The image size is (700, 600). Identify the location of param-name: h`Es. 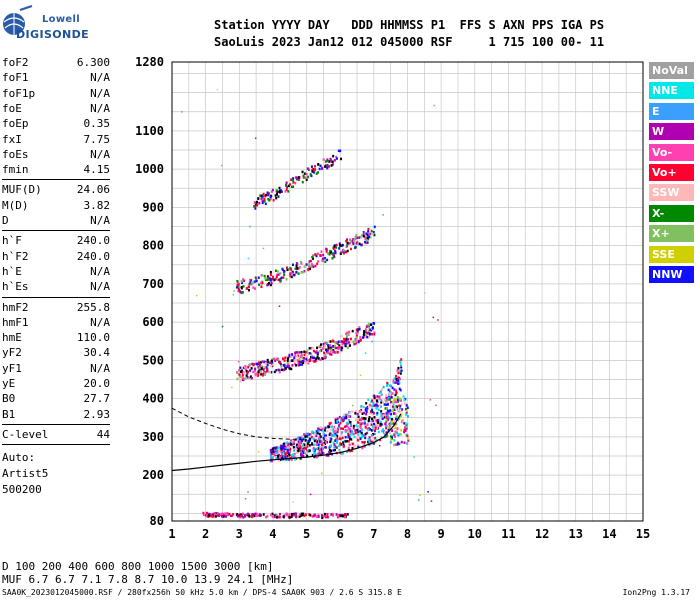
(15, 287).